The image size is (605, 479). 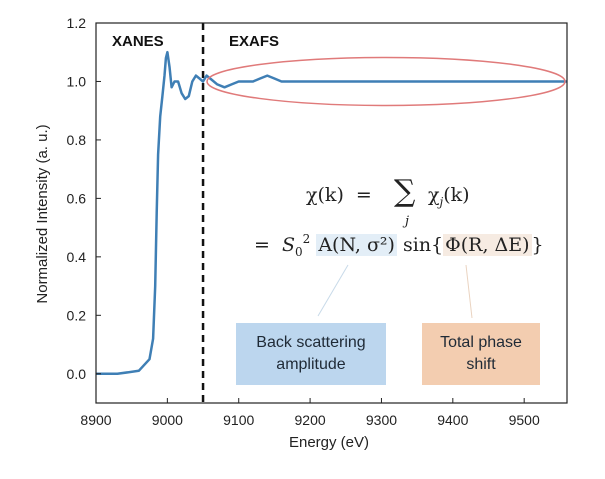 What do you see at coordinates (441, 202) in the screenshot?
I see `equation-chi-j-index: j` at bounding box center [441, 202].